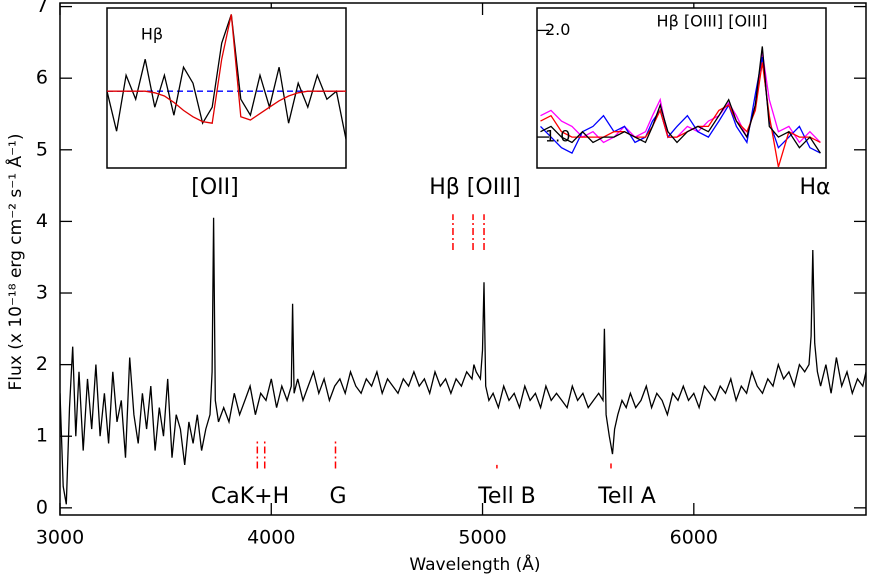 The width and height of the screenshot is (872, 579). I want to click on y-tick-label: 1, so click(42, 436).